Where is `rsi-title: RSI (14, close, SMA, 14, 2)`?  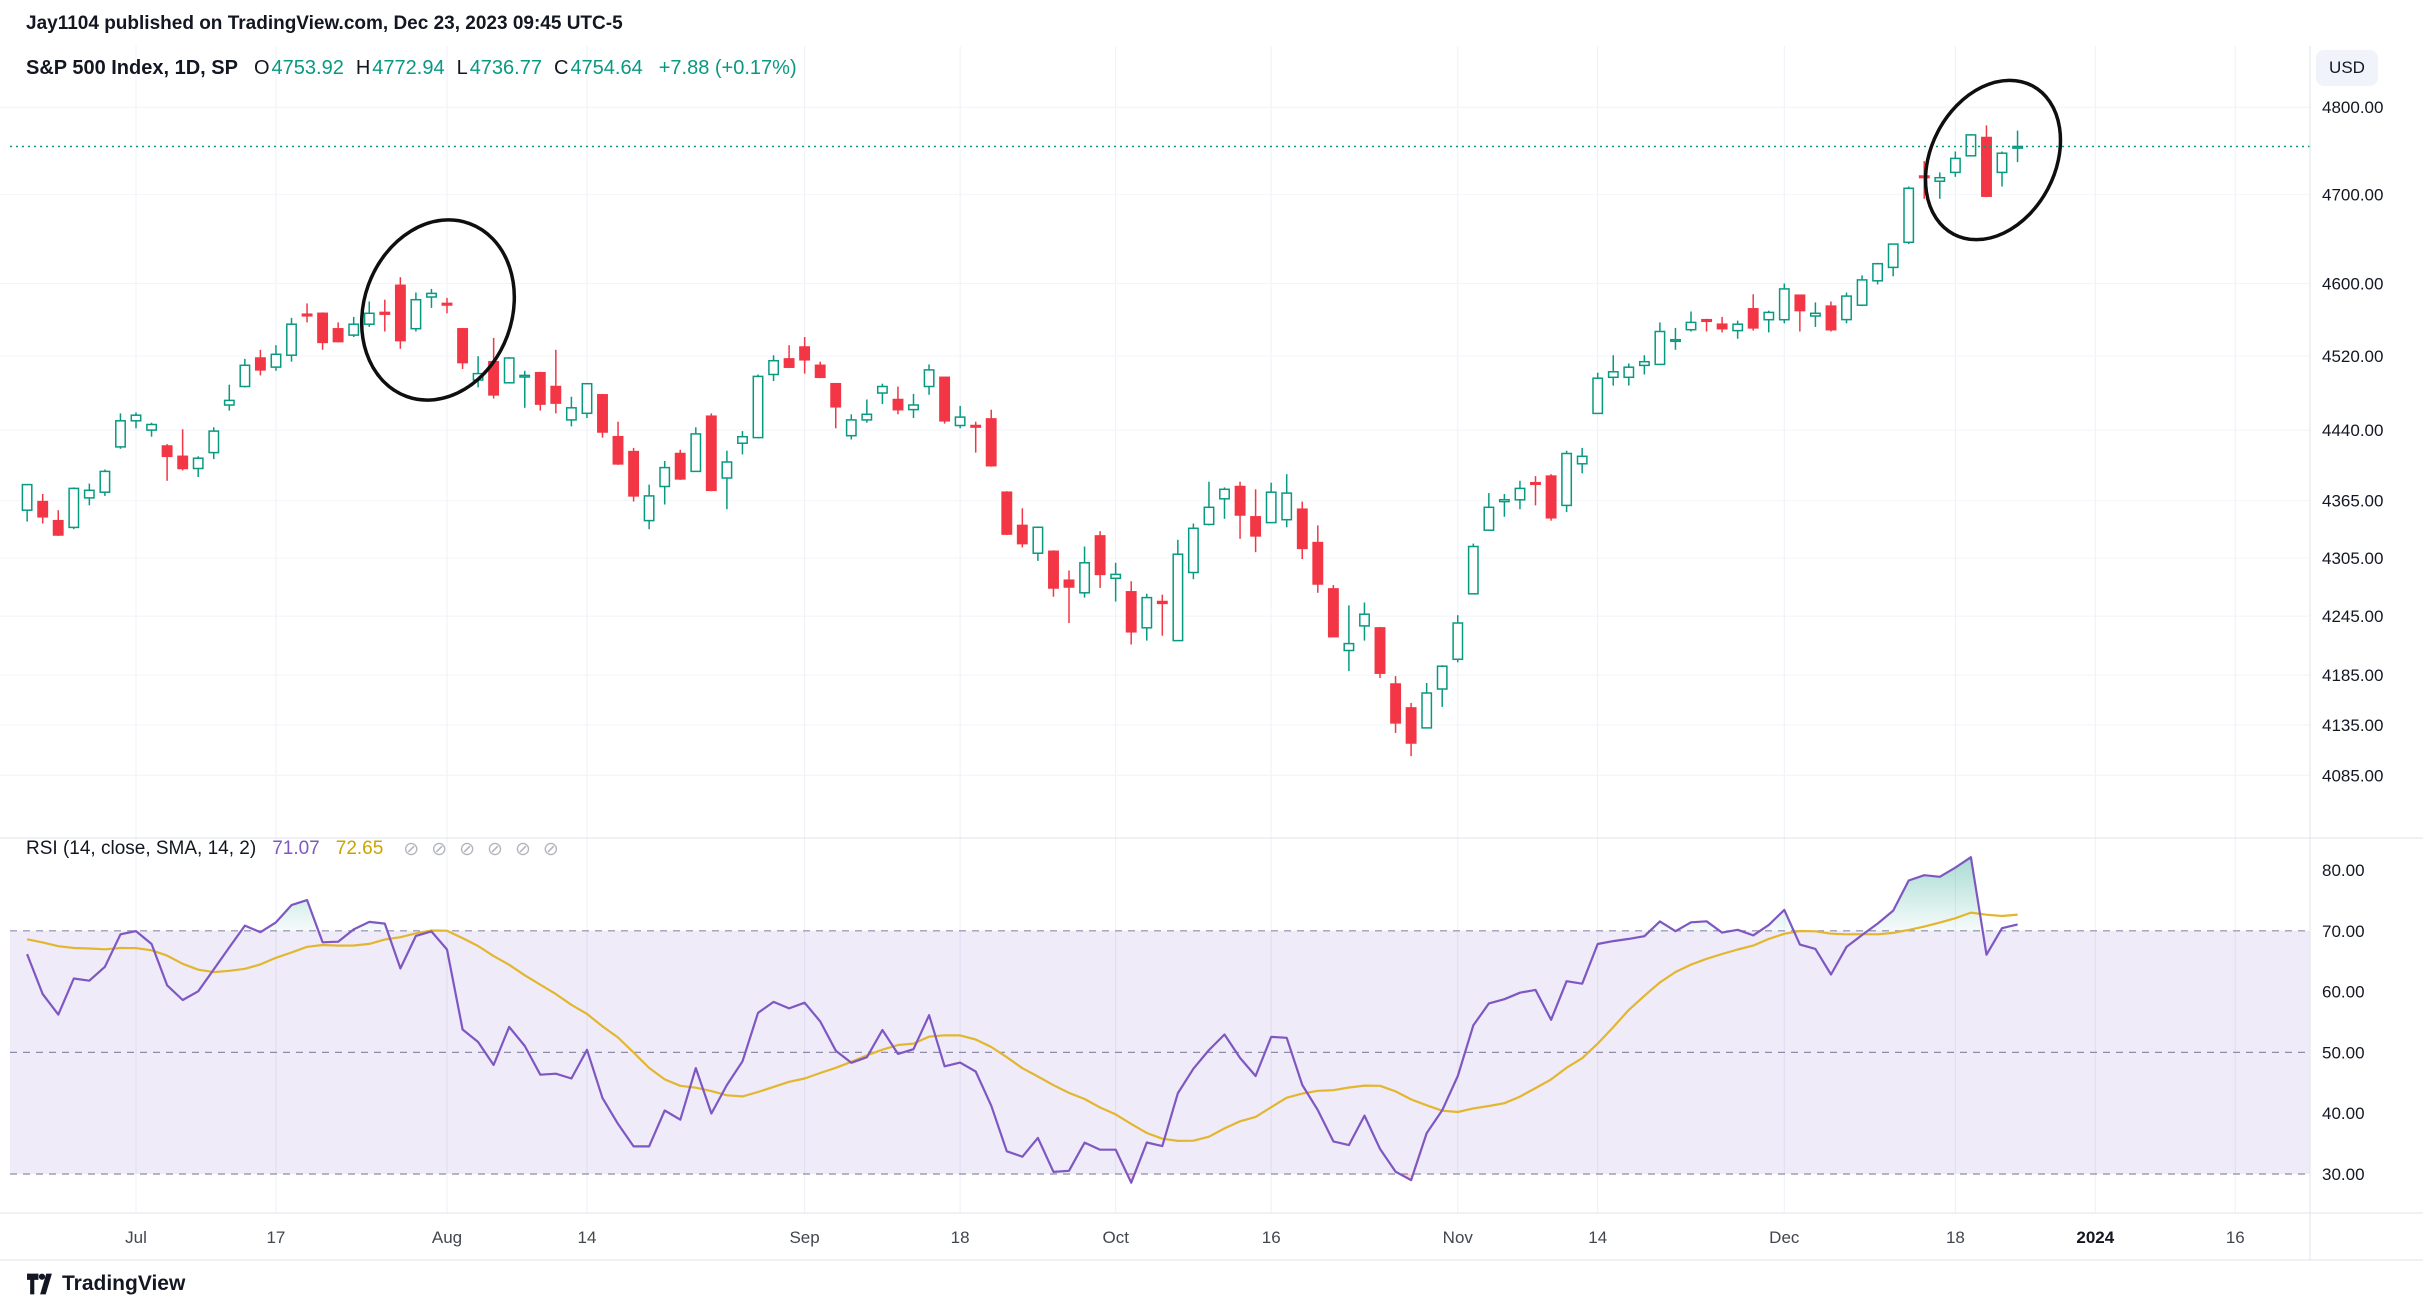 rsi-title: RSI (14, close, SMA, 14, 2) is located at coordinates (141, 848).